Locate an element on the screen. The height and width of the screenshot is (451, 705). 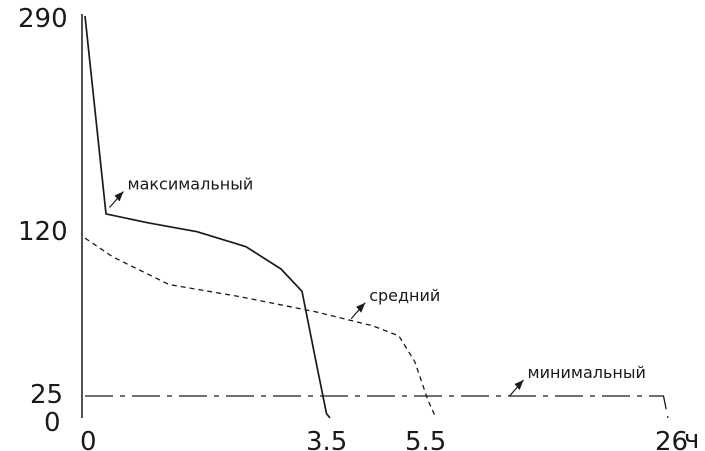
y-tick-label: 120 is located at coordinates (43, 232).